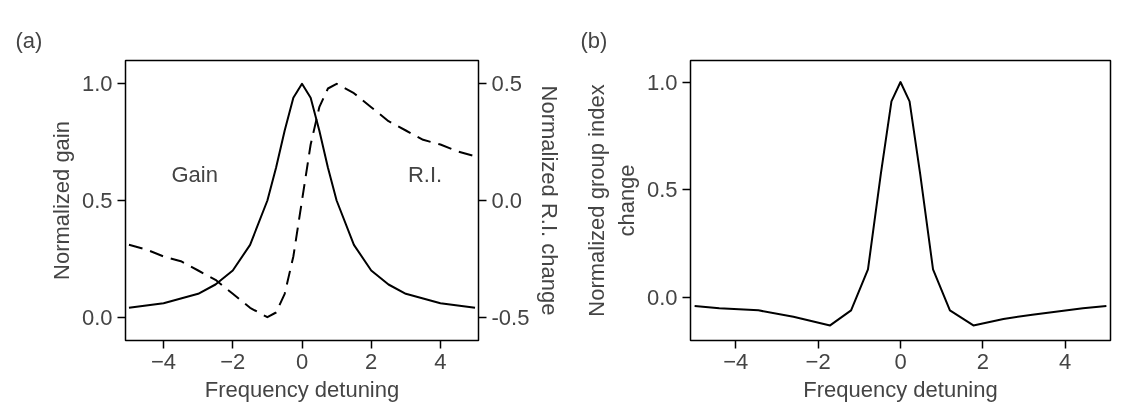  I want to click on chart-title: (b), so click(594, 40).